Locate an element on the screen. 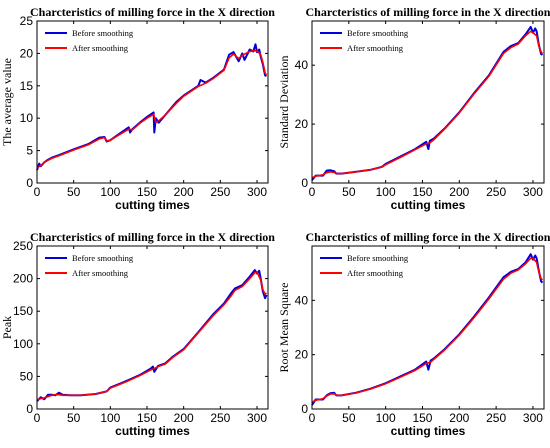 The height and width of the screenshot is (448, 550). y-tick-label: 25 is located at coordinates (27, 21).